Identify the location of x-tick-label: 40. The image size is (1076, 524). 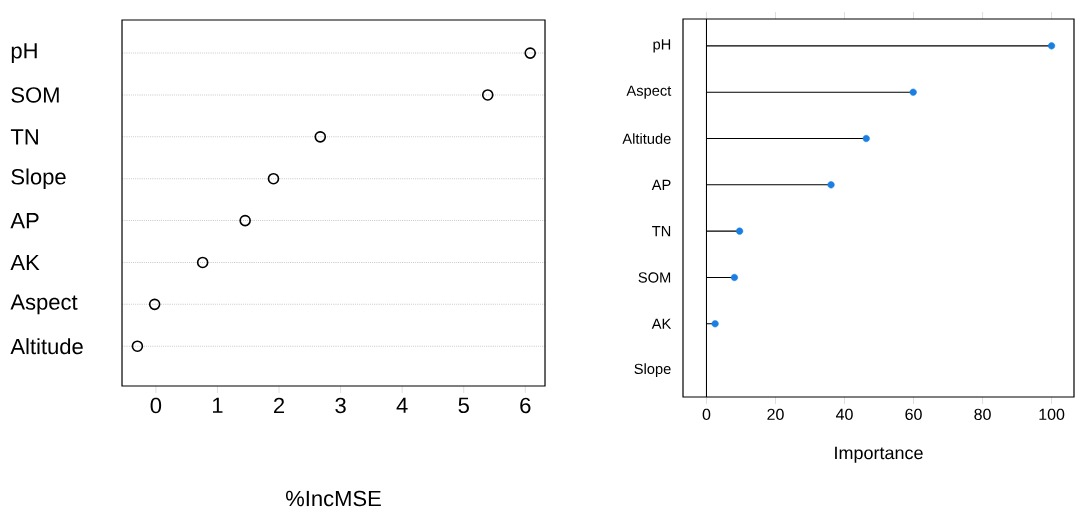
(844, 414).